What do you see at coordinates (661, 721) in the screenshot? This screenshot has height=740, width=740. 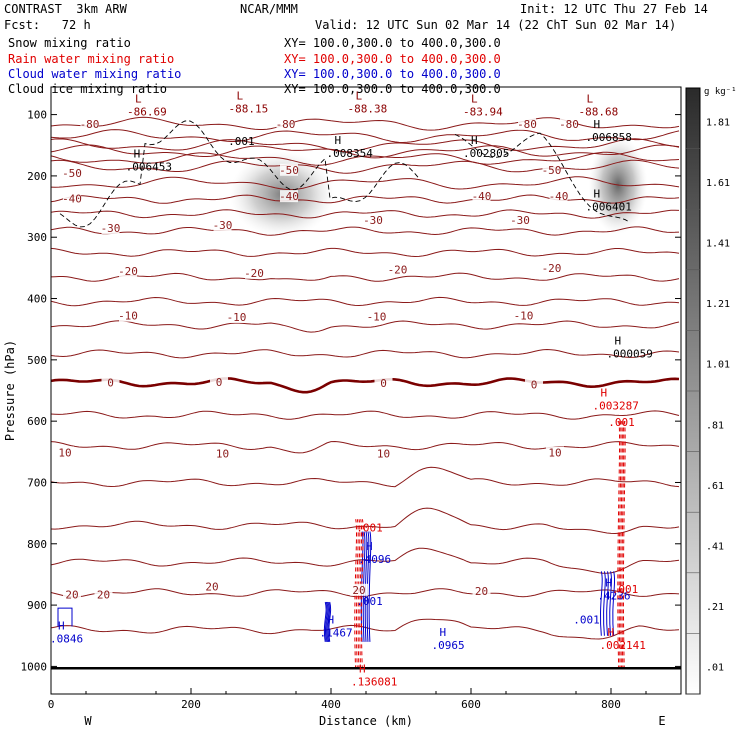 I see `east-label: E` at bounding box center [661, 721].